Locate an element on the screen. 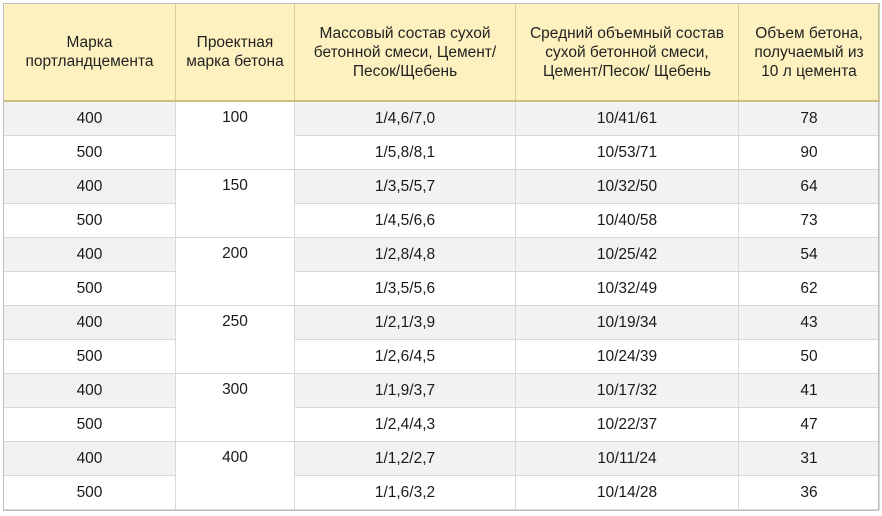  table-row: 400 300 1/1,9/3,7 10/17/32 41 is located at coordinates (441, 407).